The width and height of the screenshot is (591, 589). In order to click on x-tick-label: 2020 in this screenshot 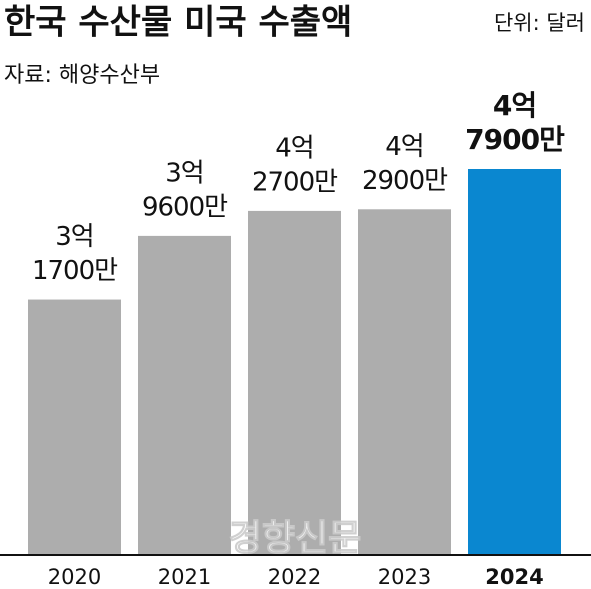, I will do `click(74, 577)`.